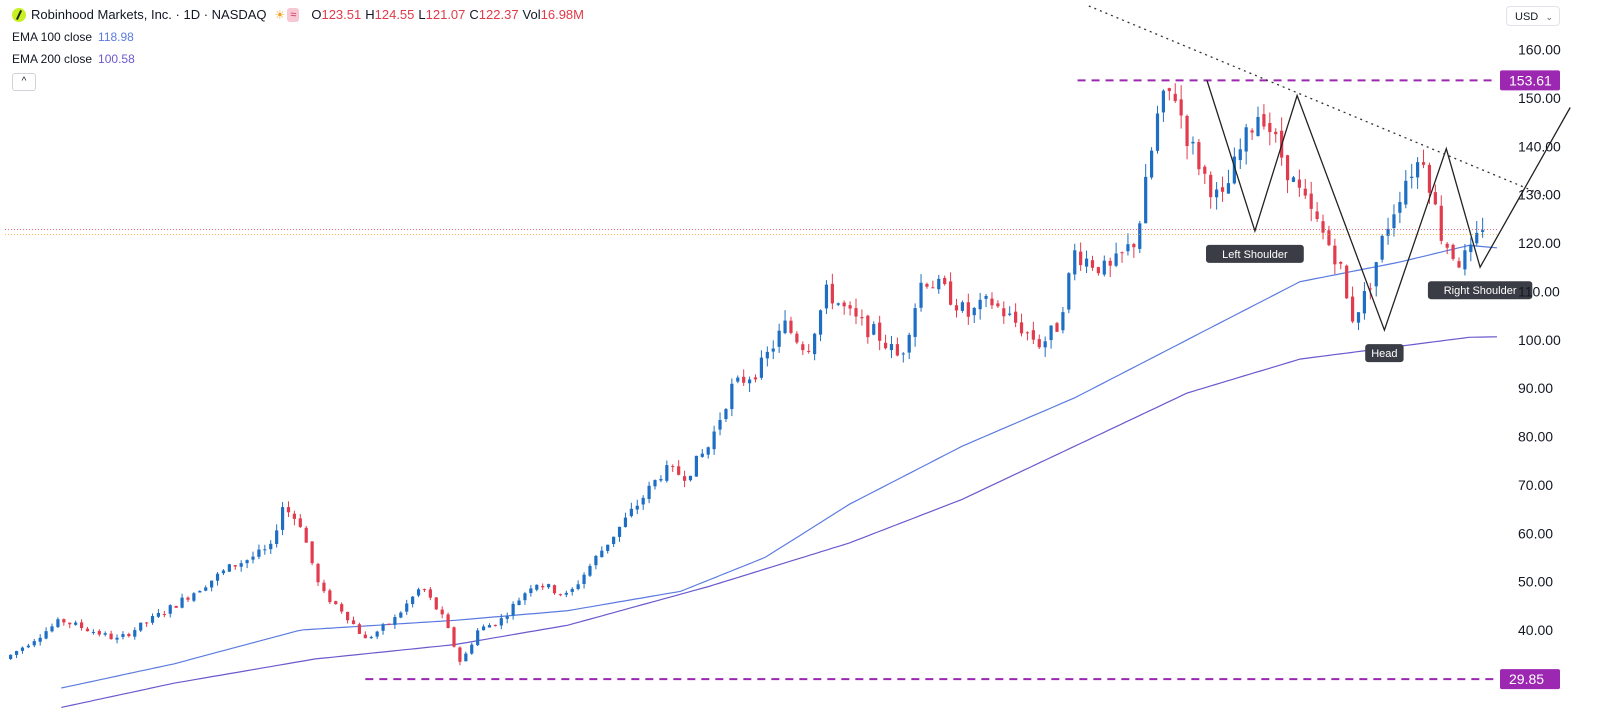 The image size is (1600, 709). I want to click on ema-200-legend: EMA 200 close 100.58, so click(73, 59).